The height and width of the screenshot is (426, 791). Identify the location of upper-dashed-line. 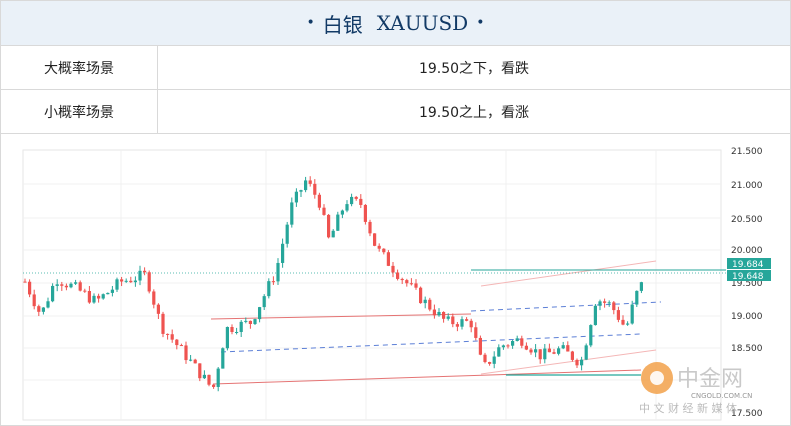
(566, 306).